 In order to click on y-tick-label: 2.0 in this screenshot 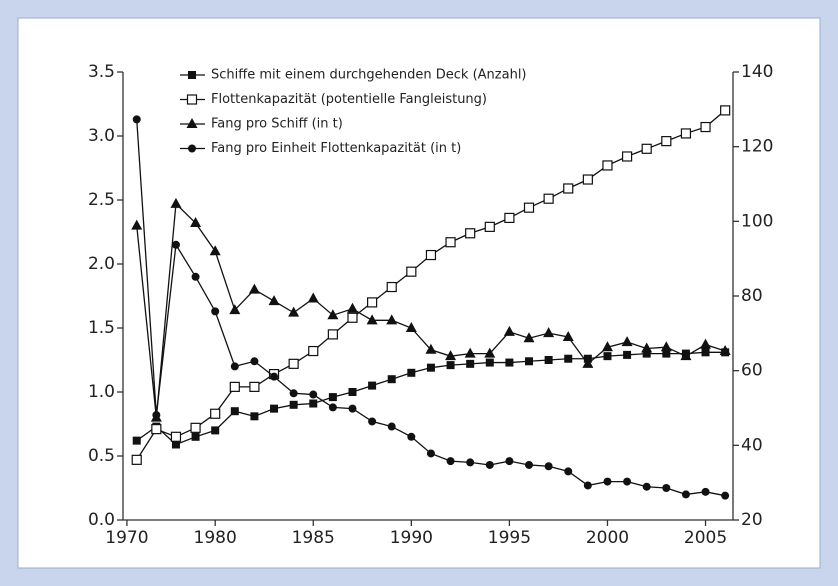, I will do `click(101, 264)`.